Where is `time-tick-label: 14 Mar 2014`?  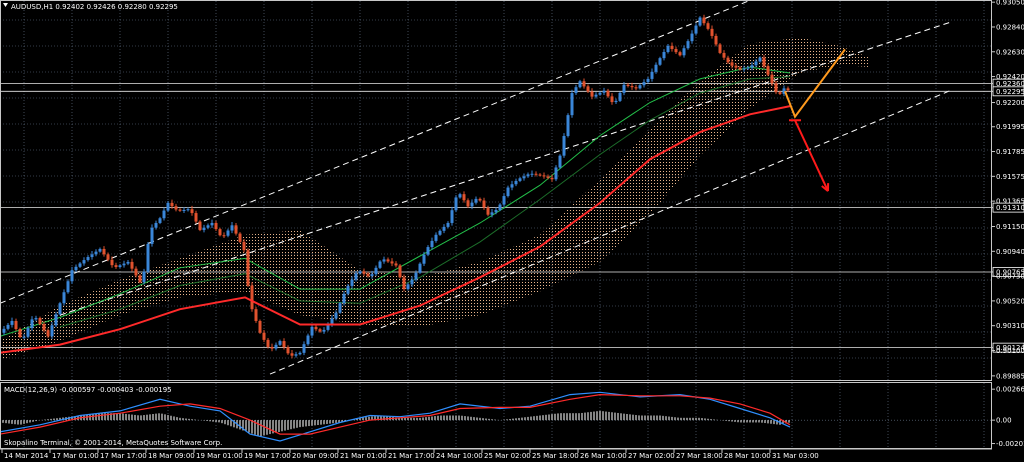
time-tick-label: 14 Mar 2014 is located at coordinates (26, 456).